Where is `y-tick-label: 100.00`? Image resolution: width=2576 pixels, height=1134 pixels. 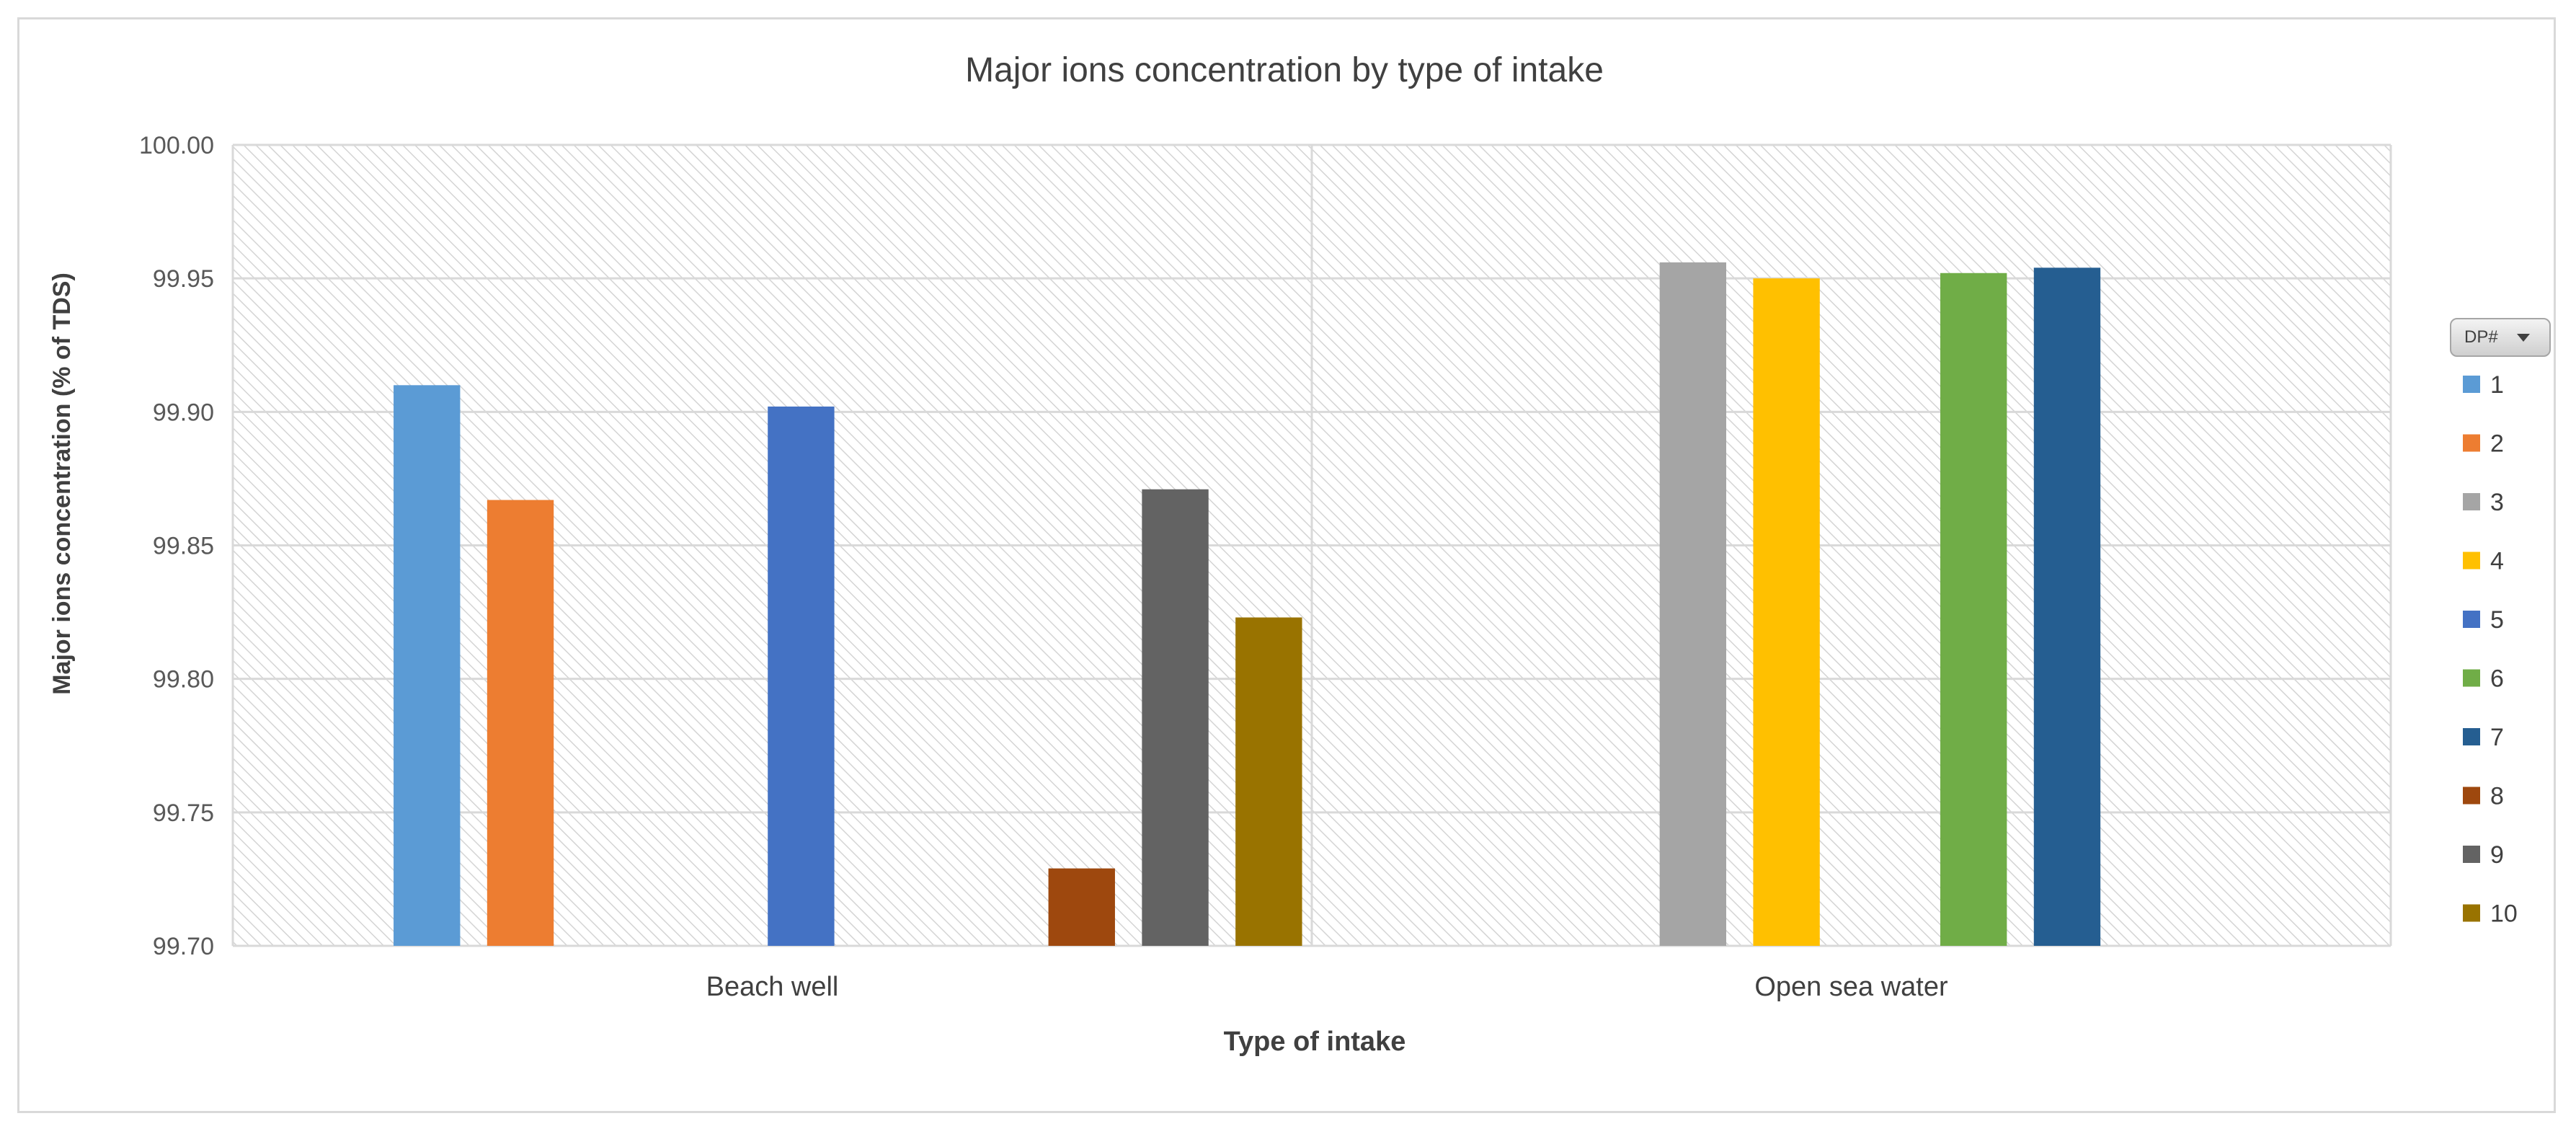 y-tick-label: 100.00 is located at coordinates (176, 145).